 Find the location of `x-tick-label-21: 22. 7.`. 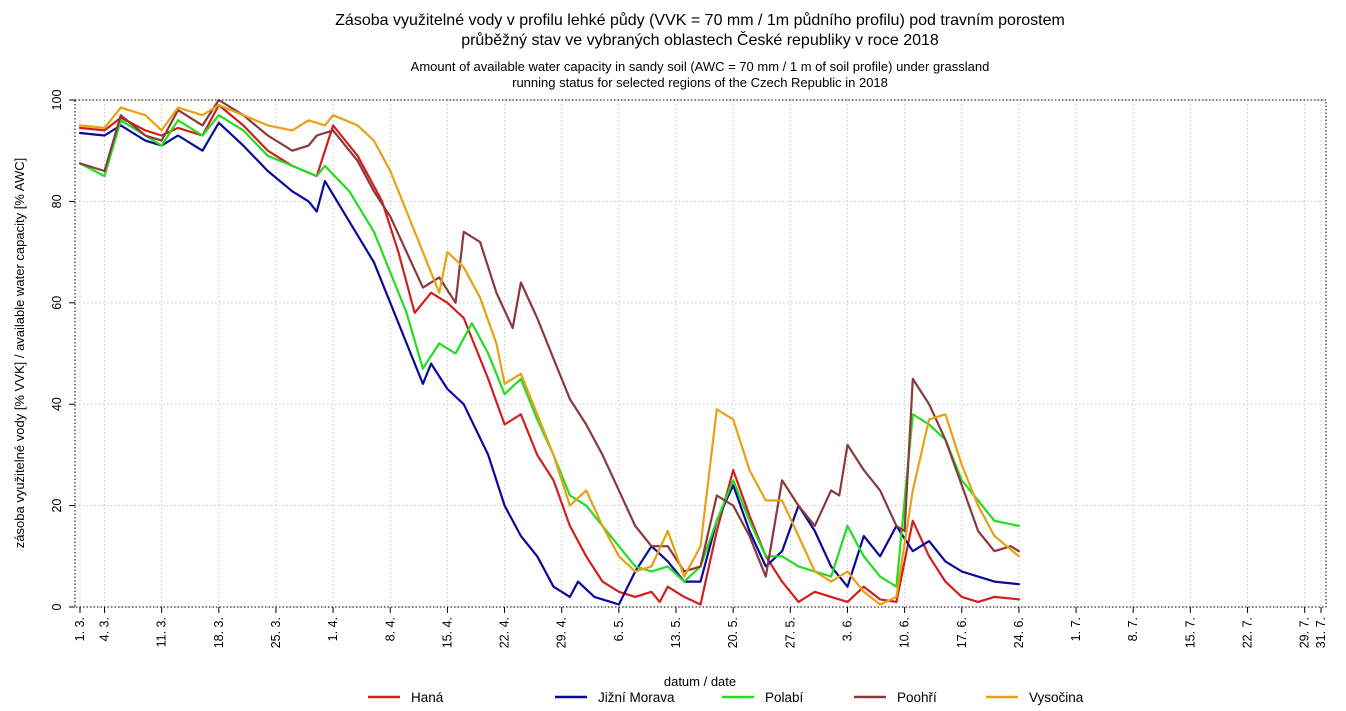

x-tick-label-21: 22. 7. is located at coordinates (1248, 632).